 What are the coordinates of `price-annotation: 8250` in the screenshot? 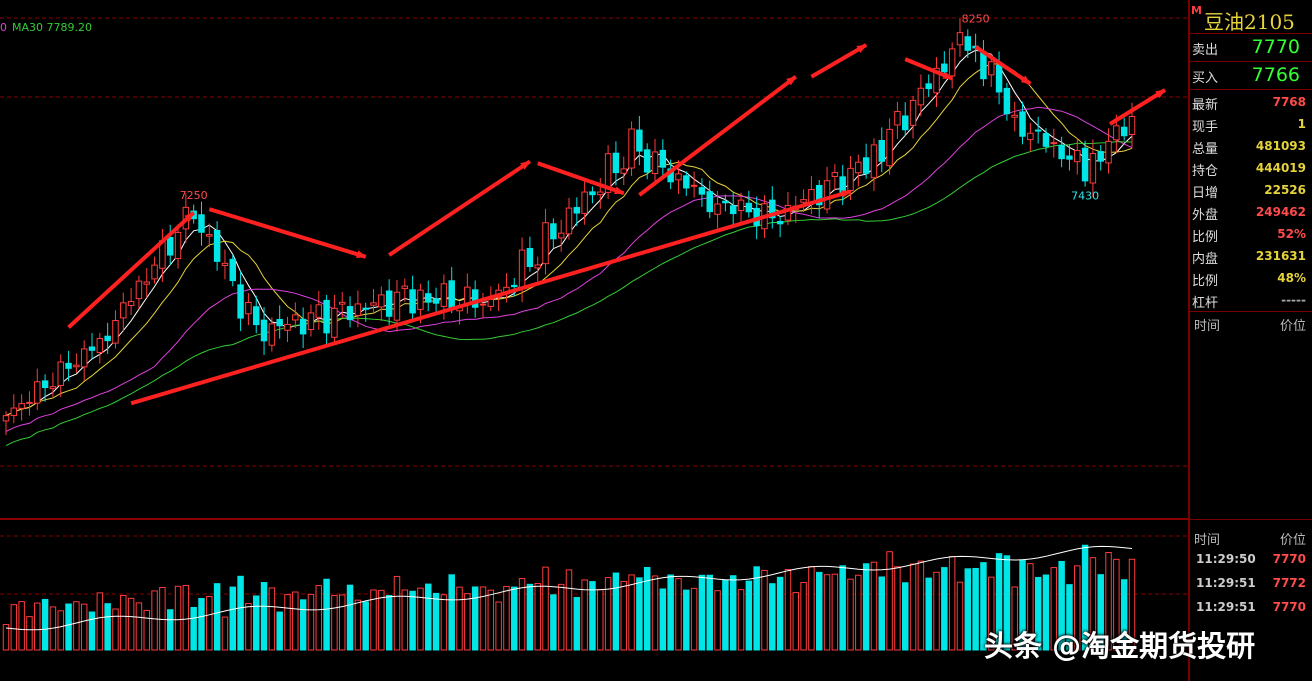 It's located at (976, 19).